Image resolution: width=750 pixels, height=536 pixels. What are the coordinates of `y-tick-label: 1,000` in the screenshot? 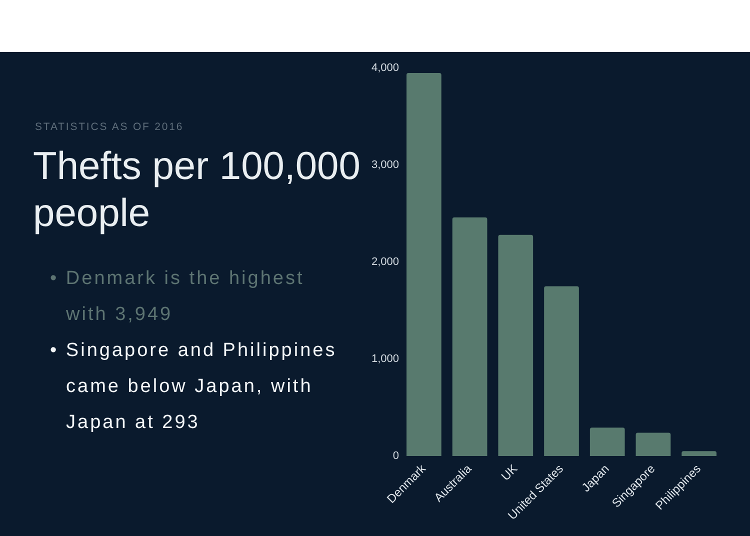 It's located at (385, 359).